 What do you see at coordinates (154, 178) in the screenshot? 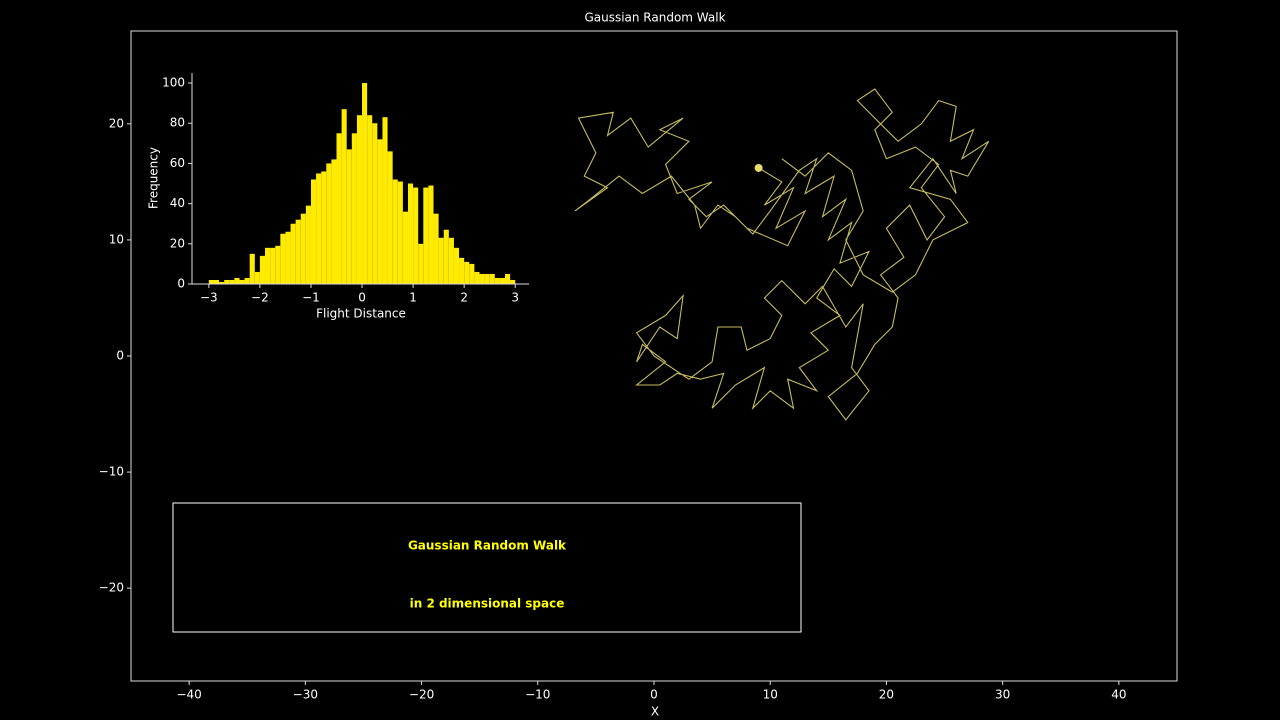
I see `inset-y-label: Frequency` at bounding box center [154, 178].